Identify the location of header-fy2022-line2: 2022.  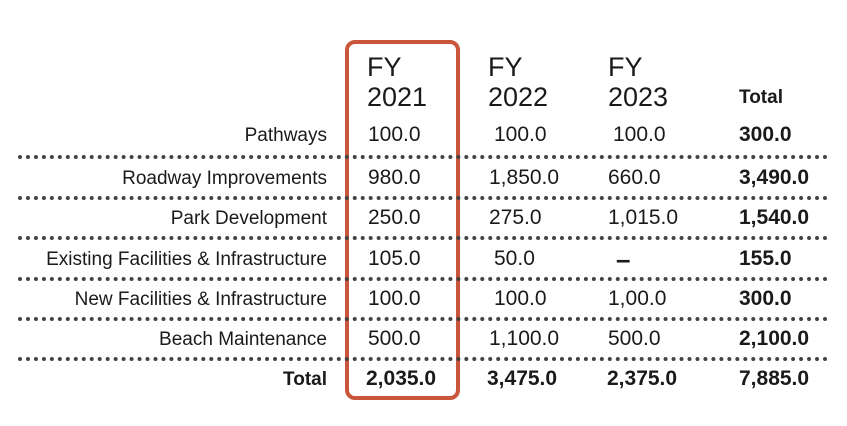
(518, 97).